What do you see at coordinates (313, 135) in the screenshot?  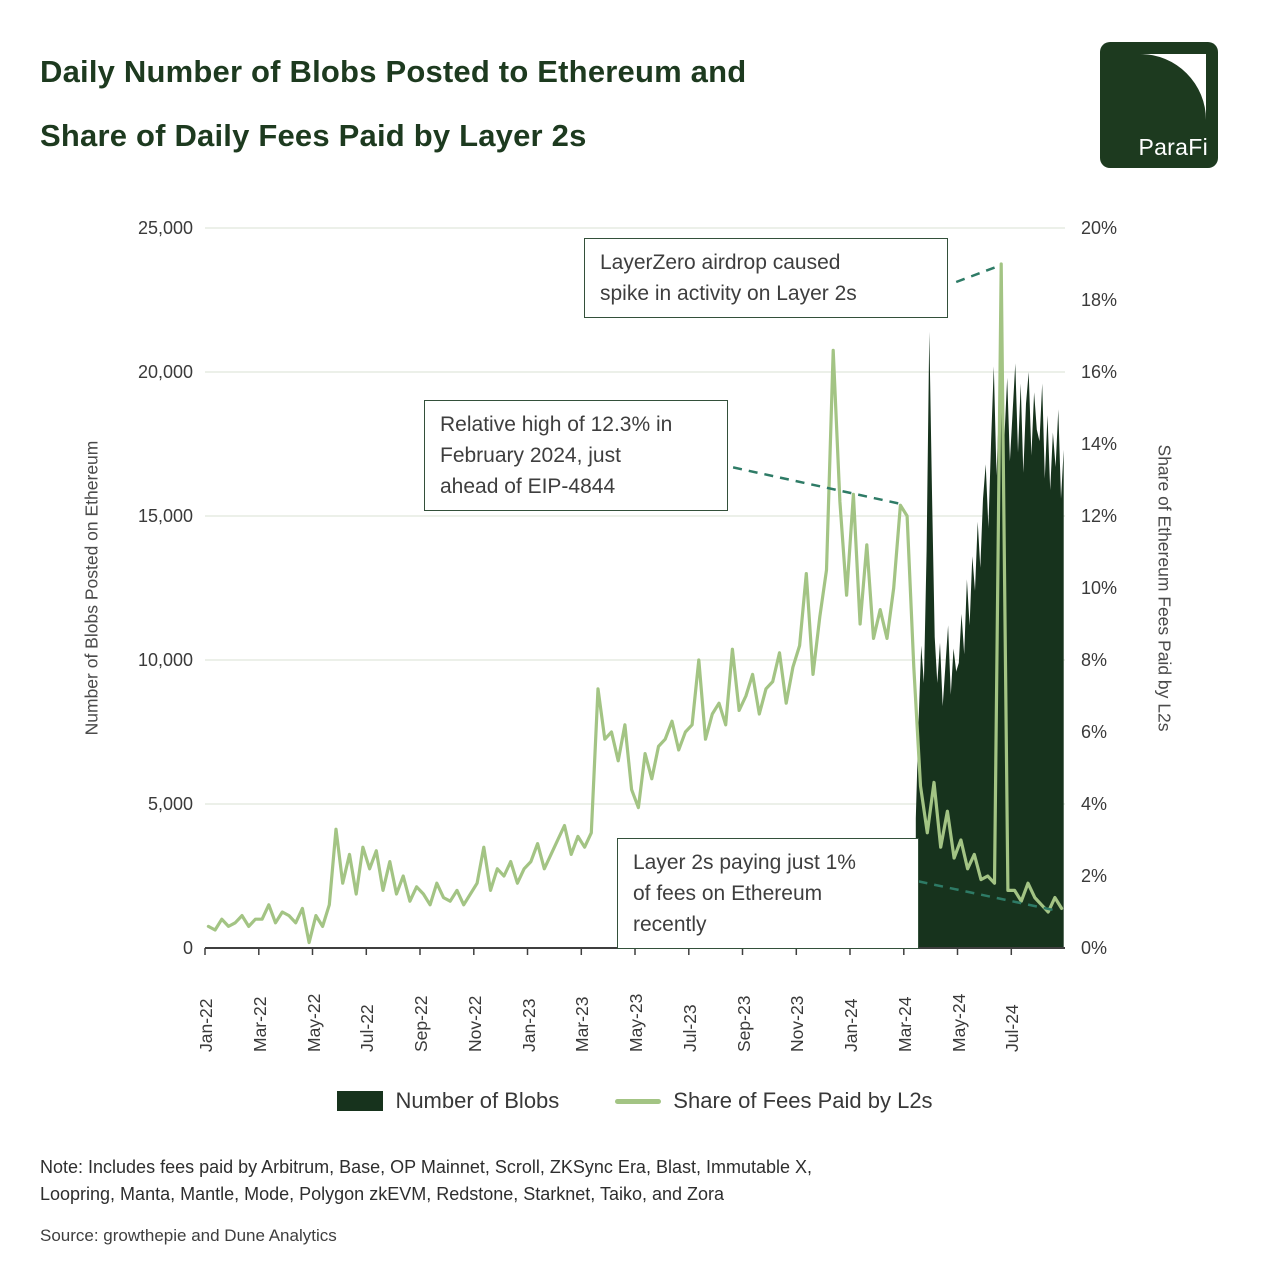 I see `page-title-line2: Share of Daily Fees Paid by Layer 2s` at bounding box center [313, 135].